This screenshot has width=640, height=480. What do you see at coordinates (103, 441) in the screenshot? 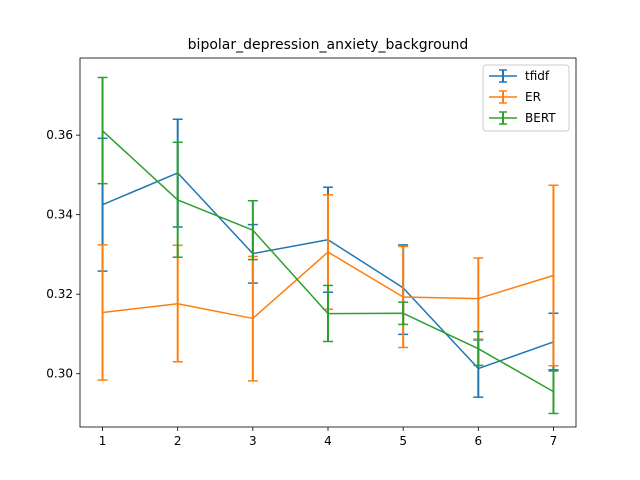
I see `x-tick-label-1: 1` at bounding box center [103, 441].